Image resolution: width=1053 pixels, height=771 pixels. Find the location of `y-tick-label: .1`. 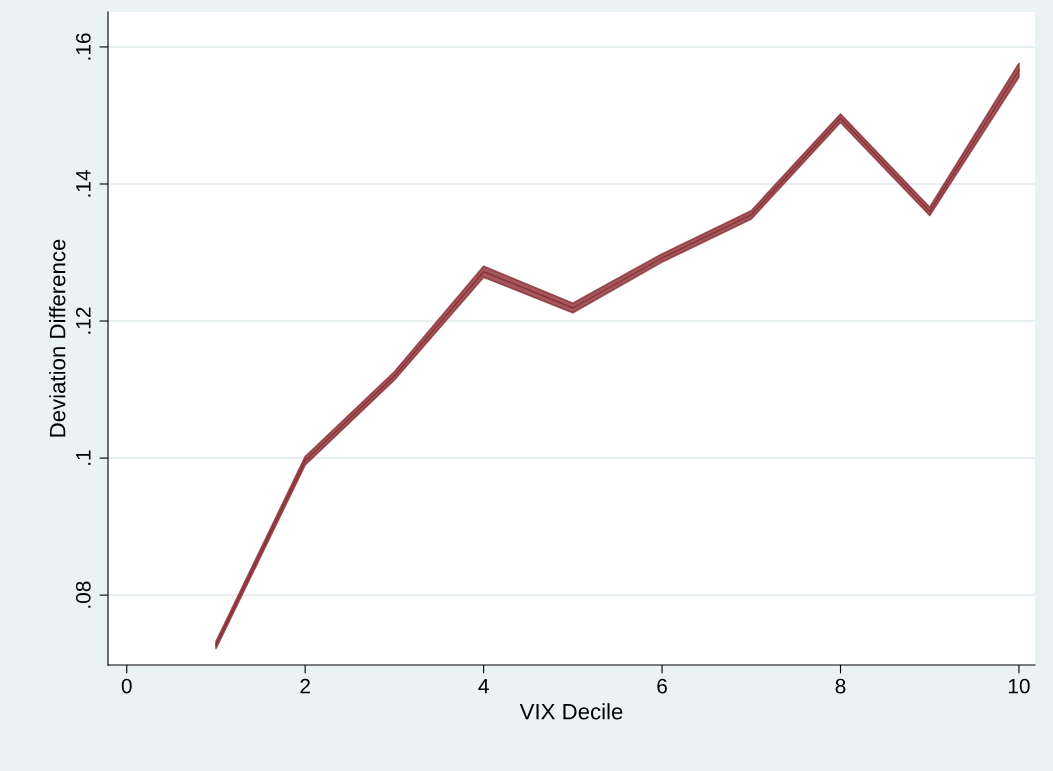

y-tick-label: .1 is located at coordinates (83, 457).